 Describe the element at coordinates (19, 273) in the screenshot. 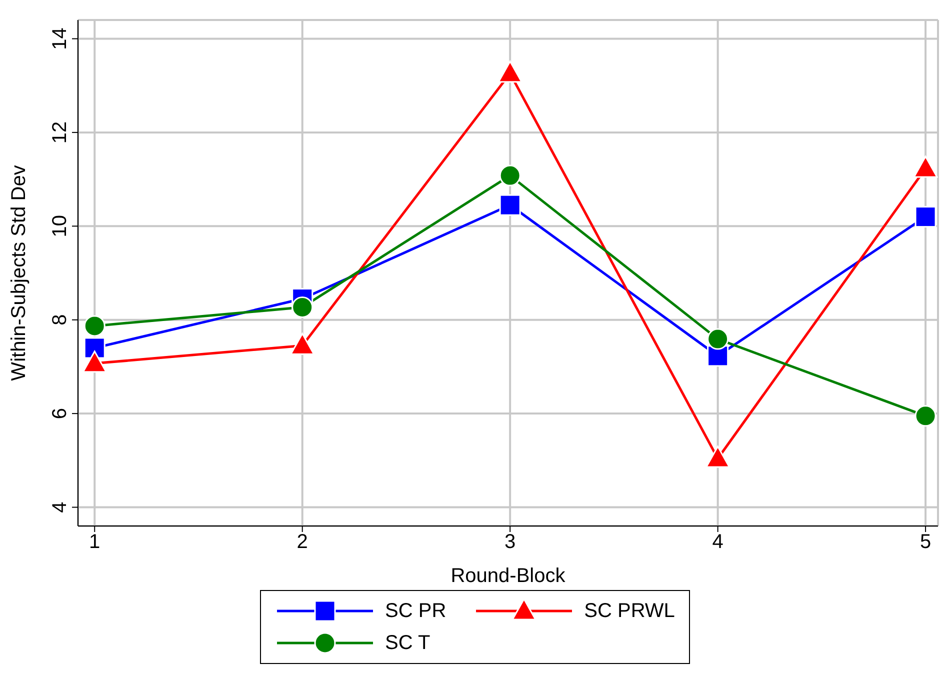

I see `y-axis-title: Within-Subjects Std Dev` at that location.